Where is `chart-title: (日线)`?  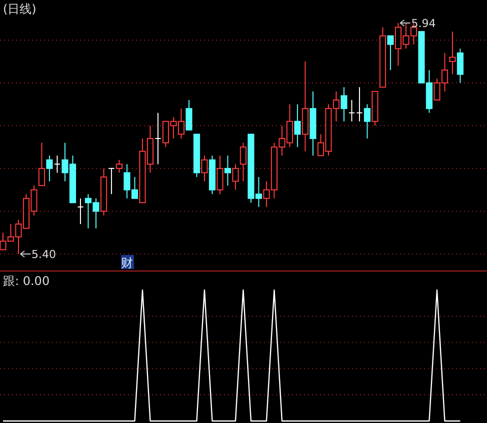
chart-title: (日线) is located at coordinates (19, 9).